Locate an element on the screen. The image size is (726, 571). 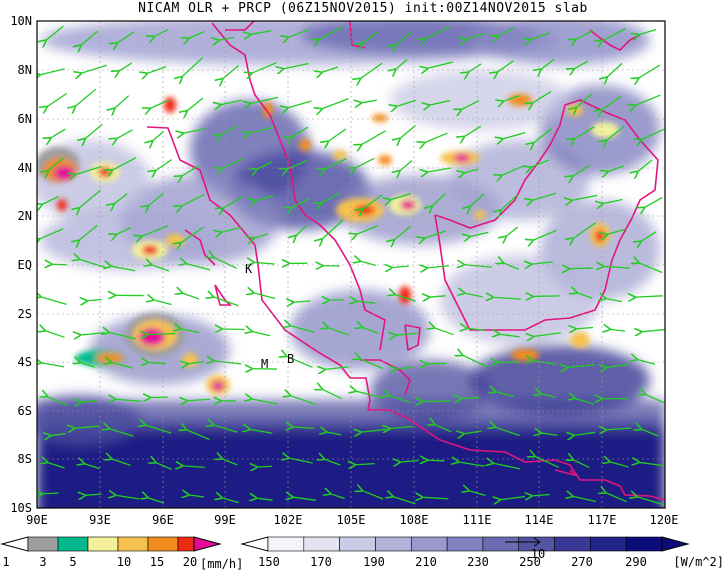
reference-vector-label: 10 is located at coordinates (538, 554).